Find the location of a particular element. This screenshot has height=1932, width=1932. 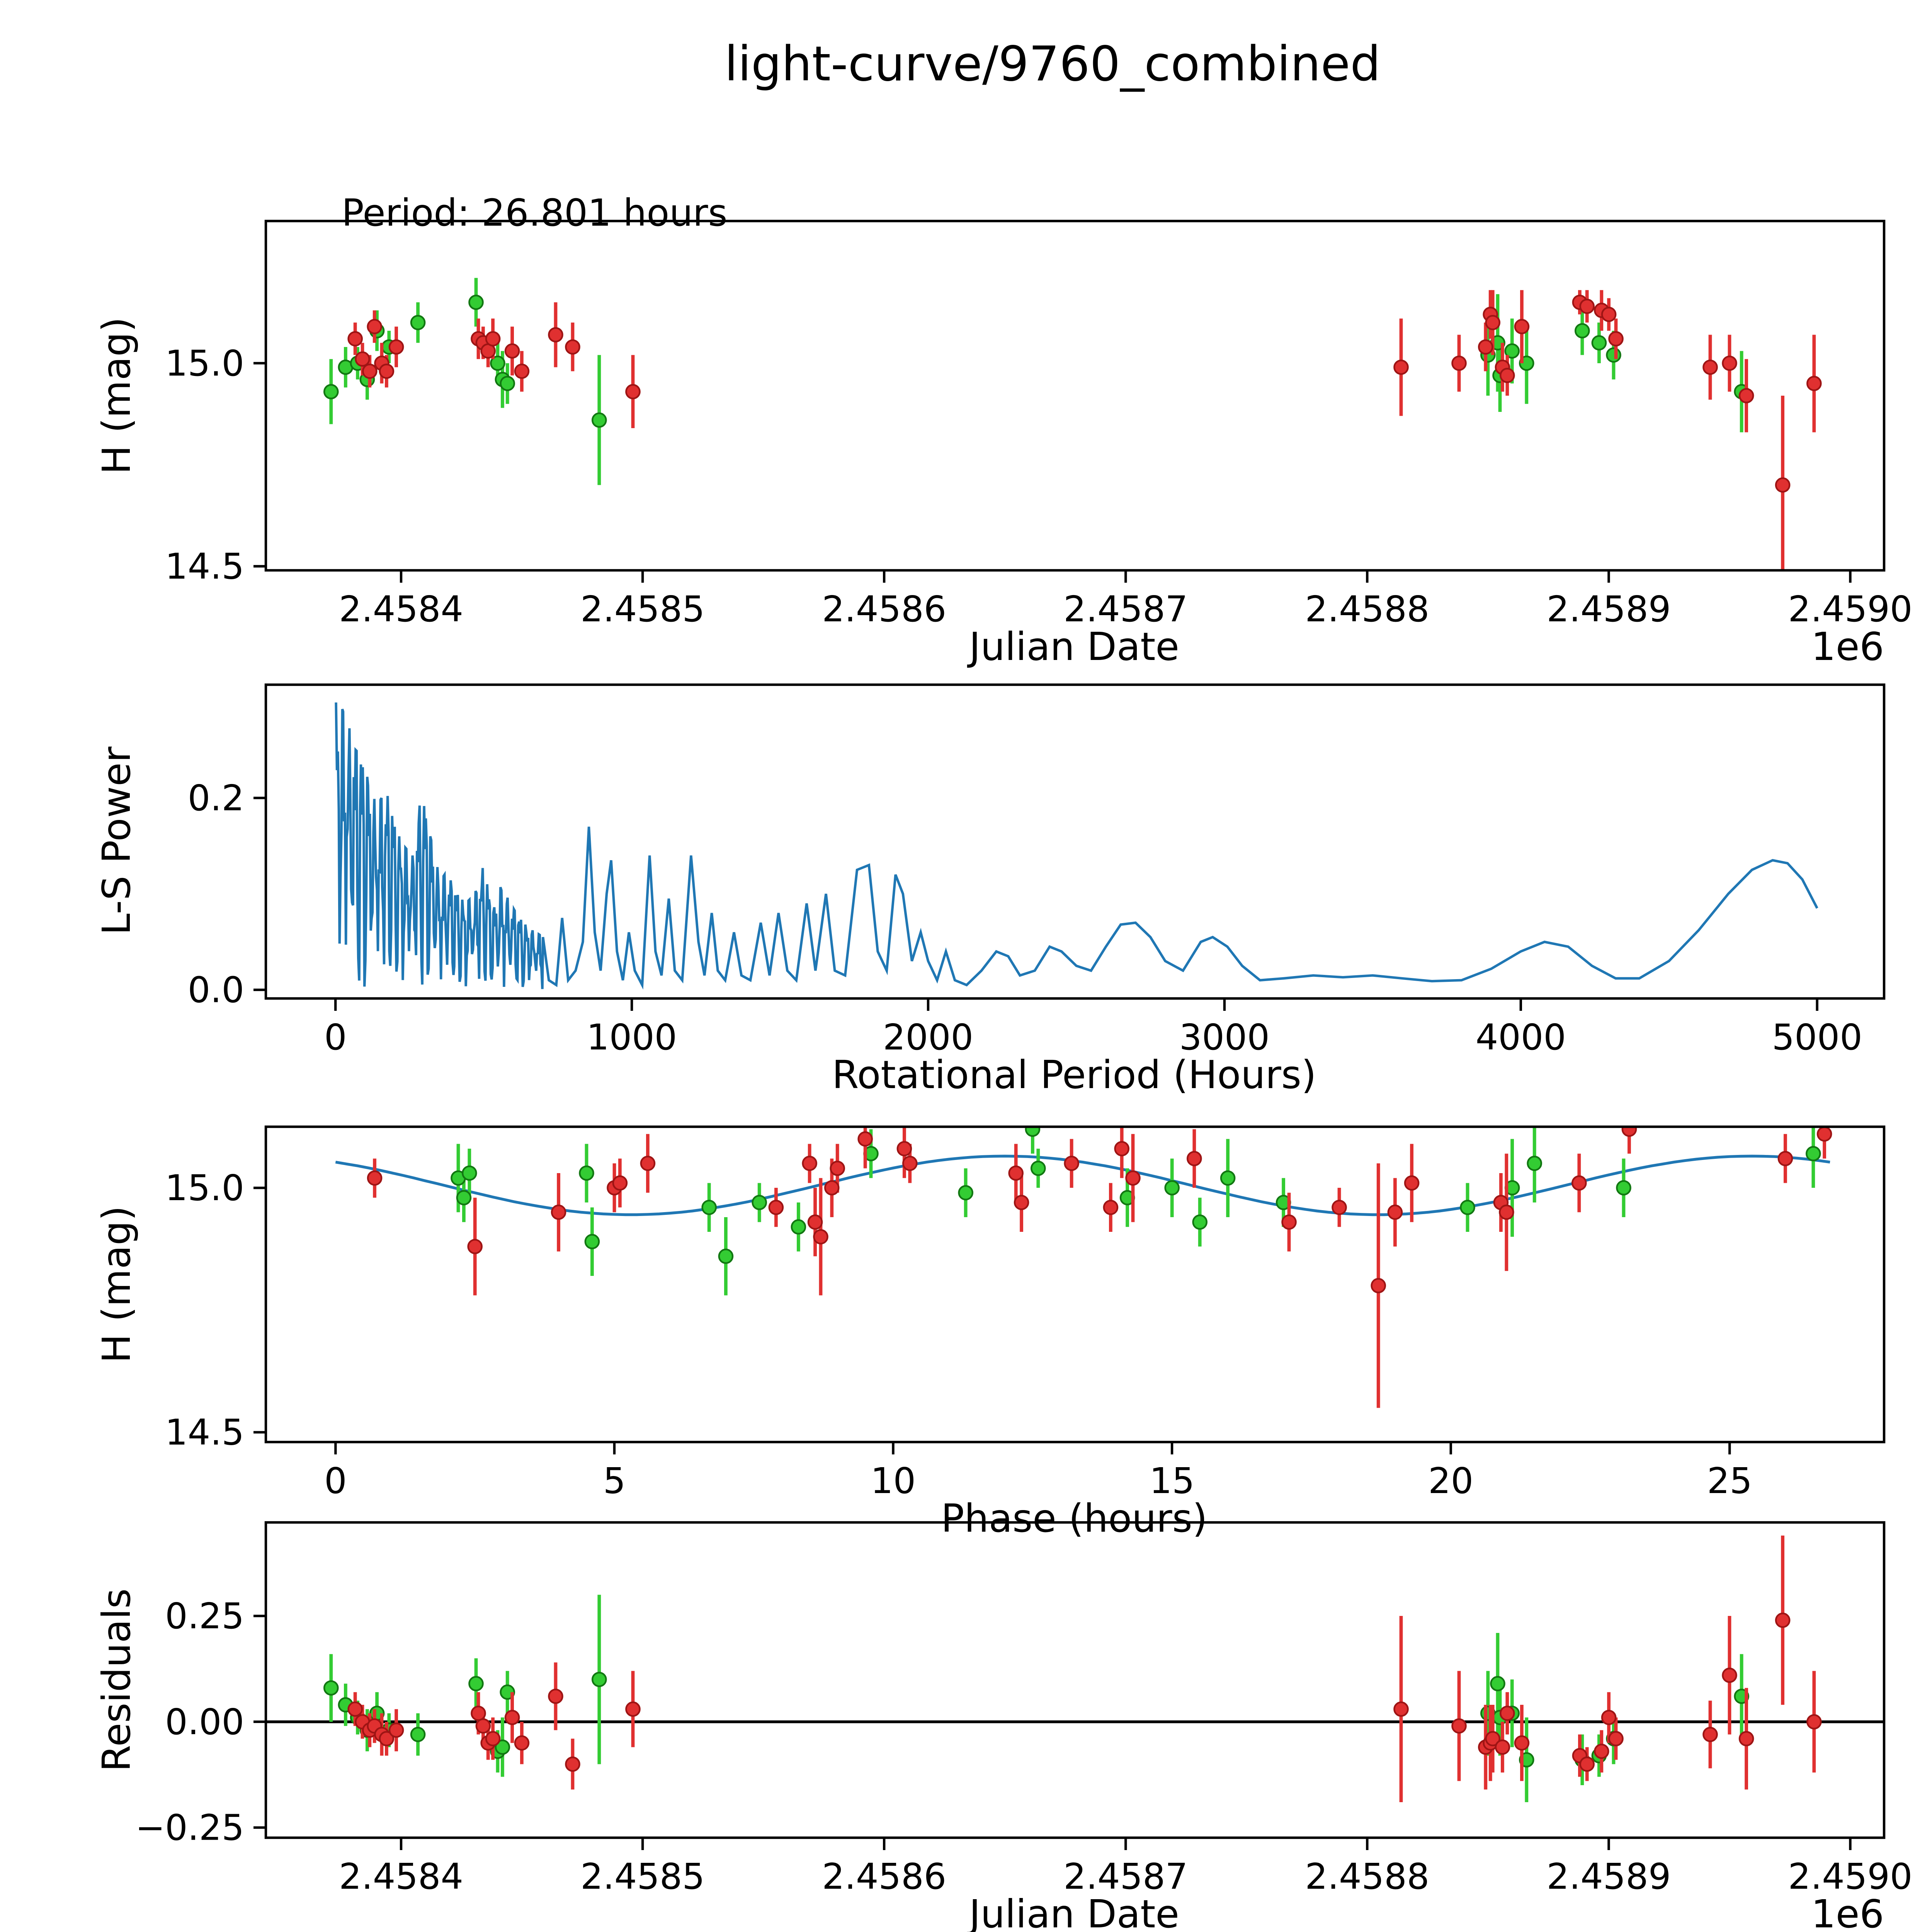

lightcurve-x-tick-label: 2.4584 is located at coordinates (401, 609).